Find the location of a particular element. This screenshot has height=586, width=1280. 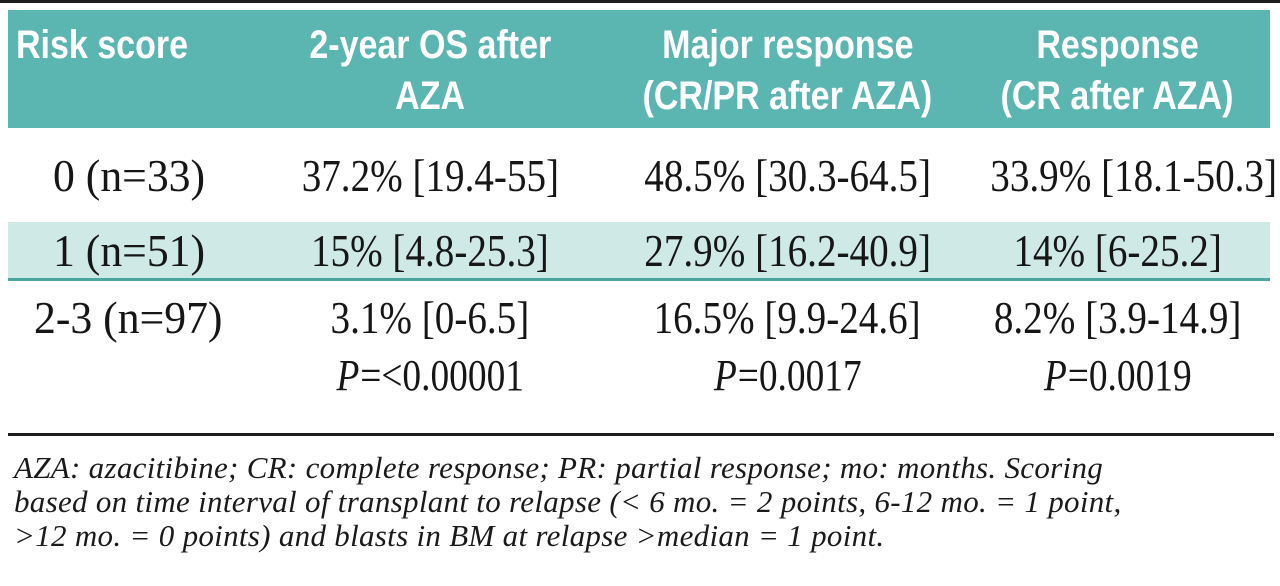

header-text: AZA is located at coordinates (430, 96).